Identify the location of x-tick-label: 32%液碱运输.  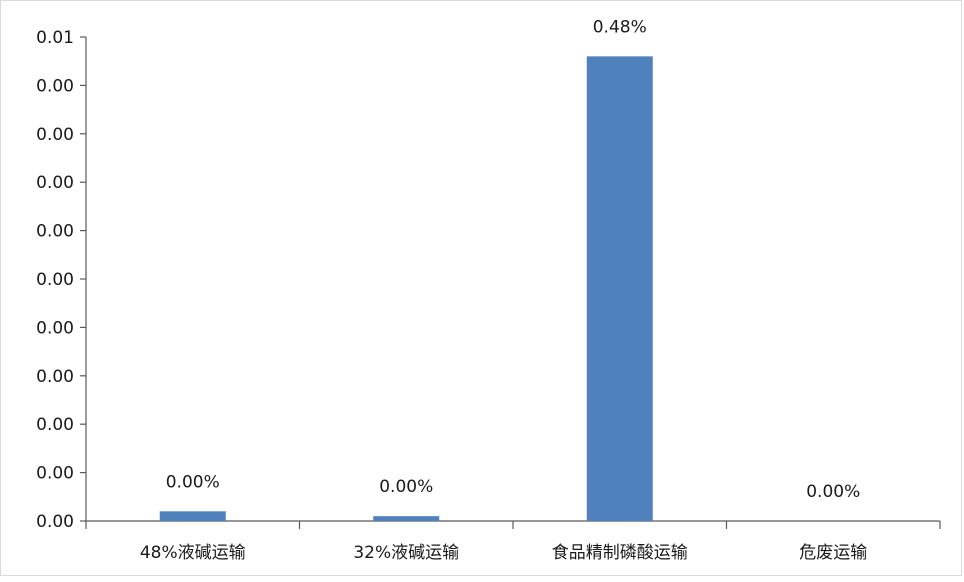
(406, 553).